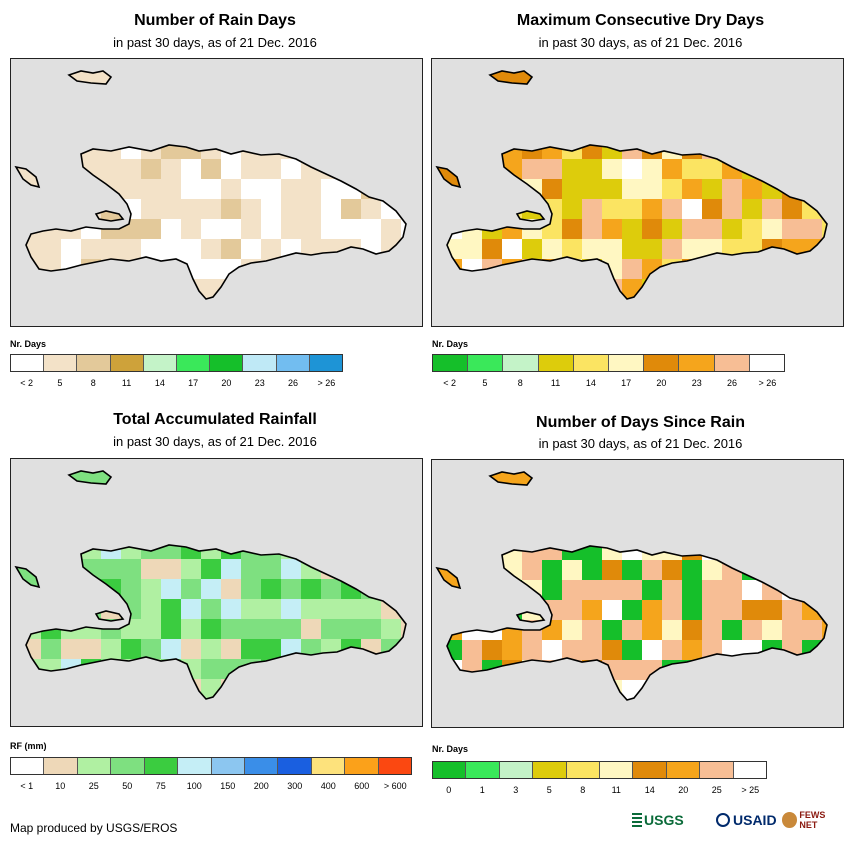 The height and width of the screenshot is (845, 854). Describe the element at coordinates (640, 422) in the screenshot. I see `panel-title: Number of Days Since Rain` at that location.